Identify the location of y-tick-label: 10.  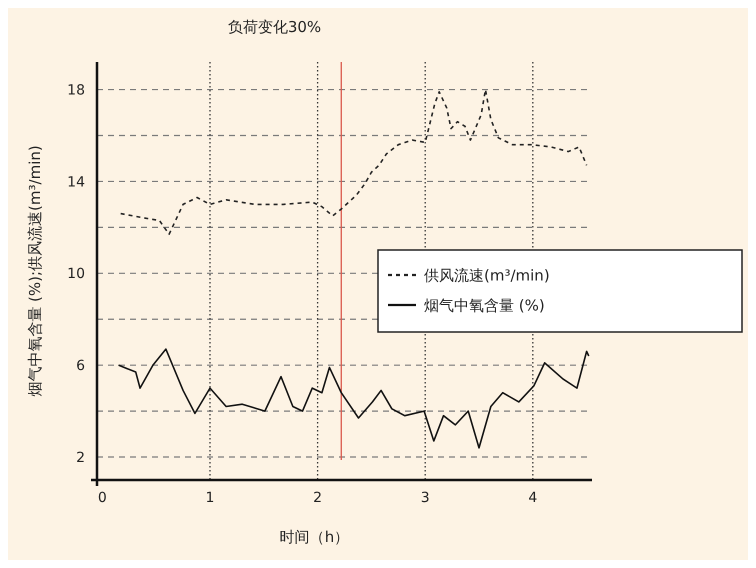
(76, 274).